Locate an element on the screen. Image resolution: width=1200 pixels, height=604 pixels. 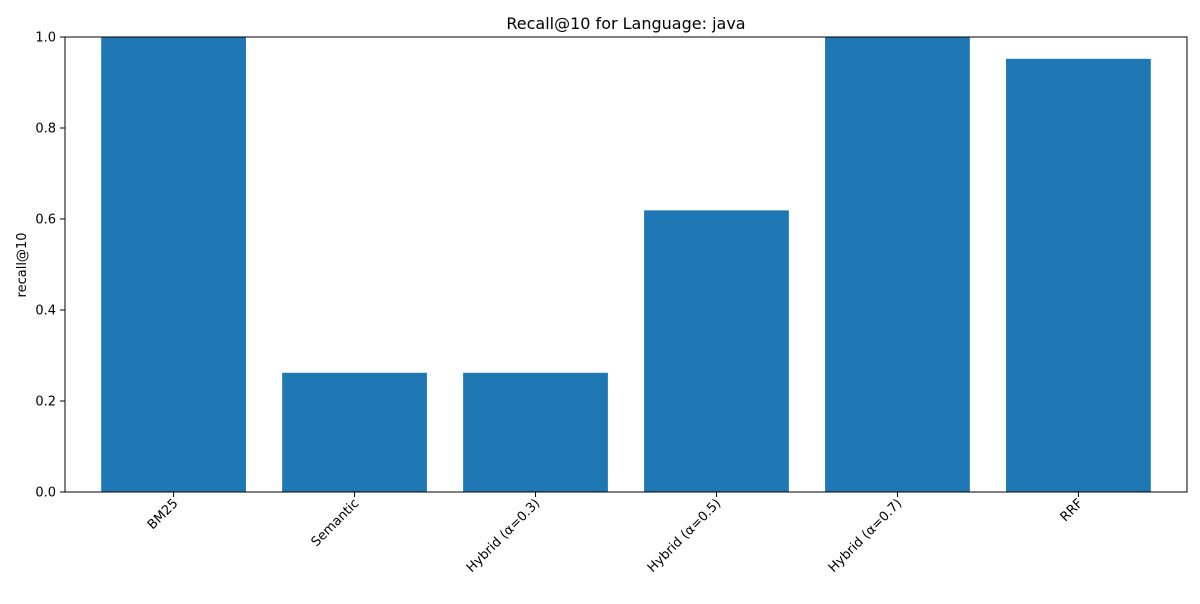
x-tick-label-2: Hybrid (α=0.3) is located at coordinates (503, 535).